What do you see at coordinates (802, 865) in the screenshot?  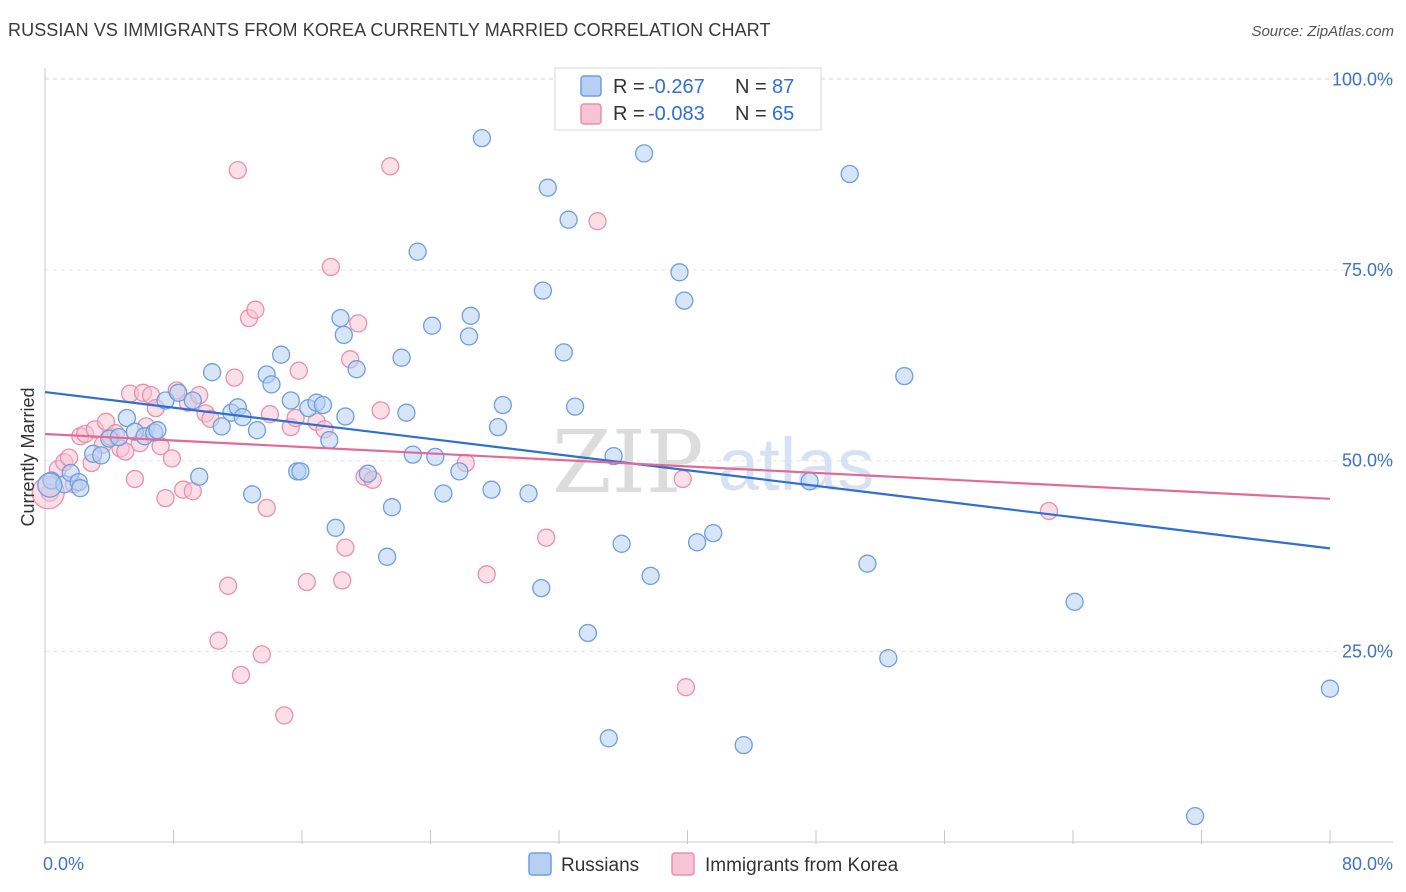 I see `bottom-legend-label-korea: Immigrants from Korea` at bounding box center [802, 865].